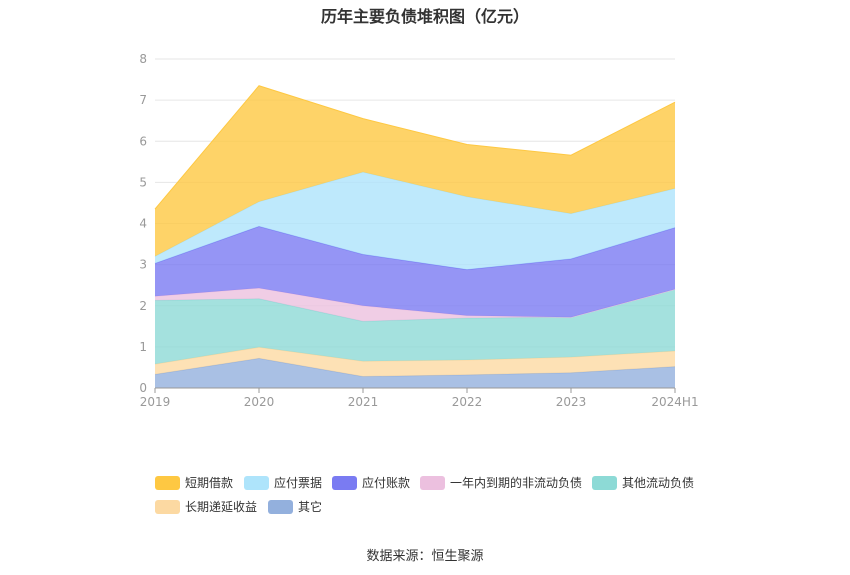  I want to click on x-tick-label: 2023, so click(571, 402).